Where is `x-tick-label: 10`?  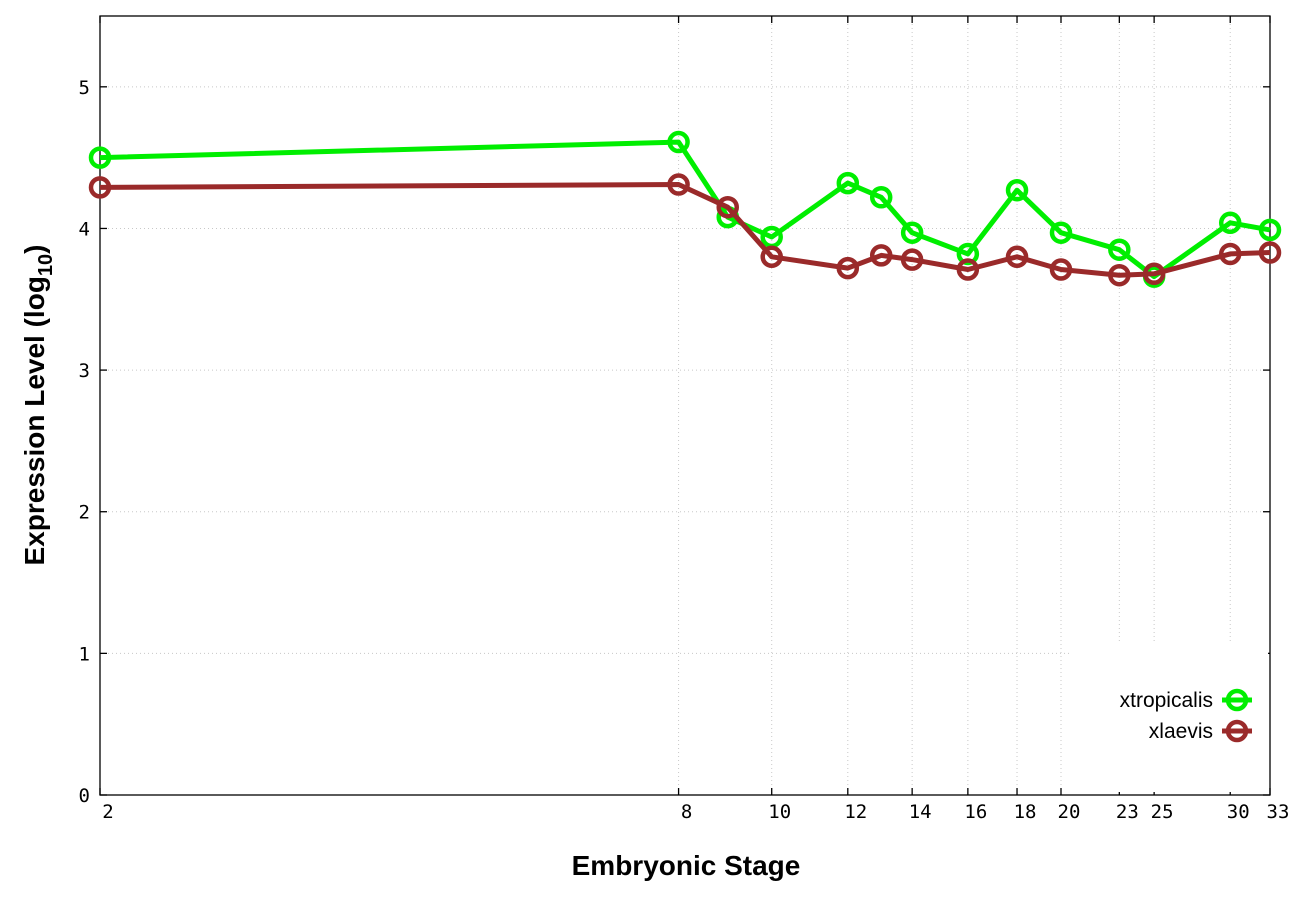
x-tick-label: 10 is located at coordinates (779, 812).